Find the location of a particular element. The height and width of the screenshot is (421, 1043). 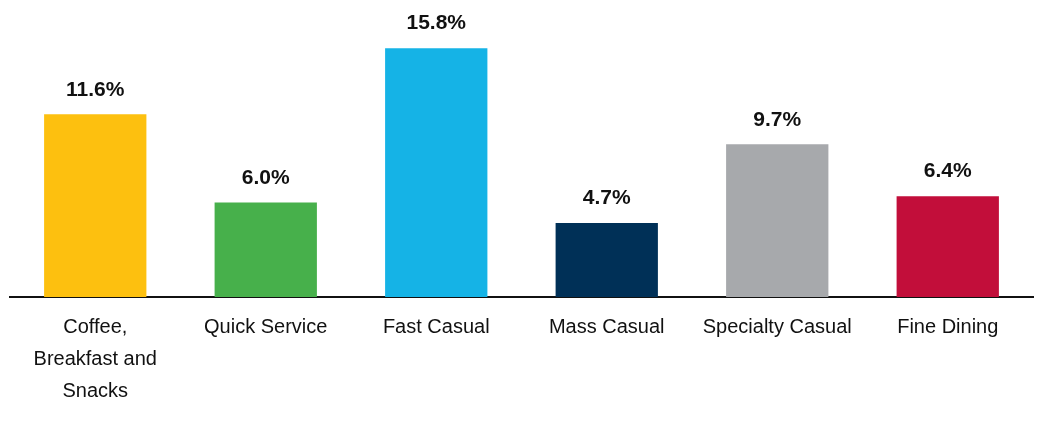

data-label: 15.8% is located at coordinates (436, 22).